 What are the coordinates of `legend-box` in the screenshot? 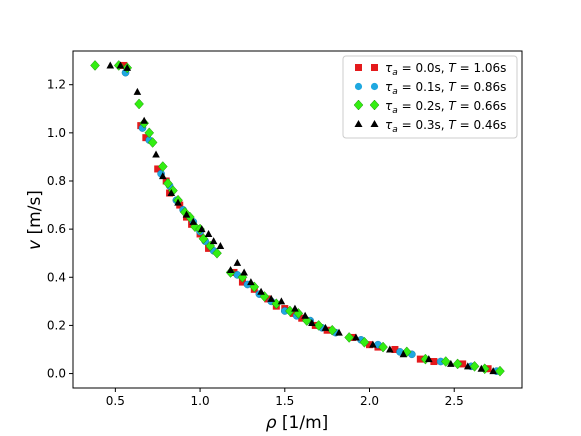 It's located at (430, 97).